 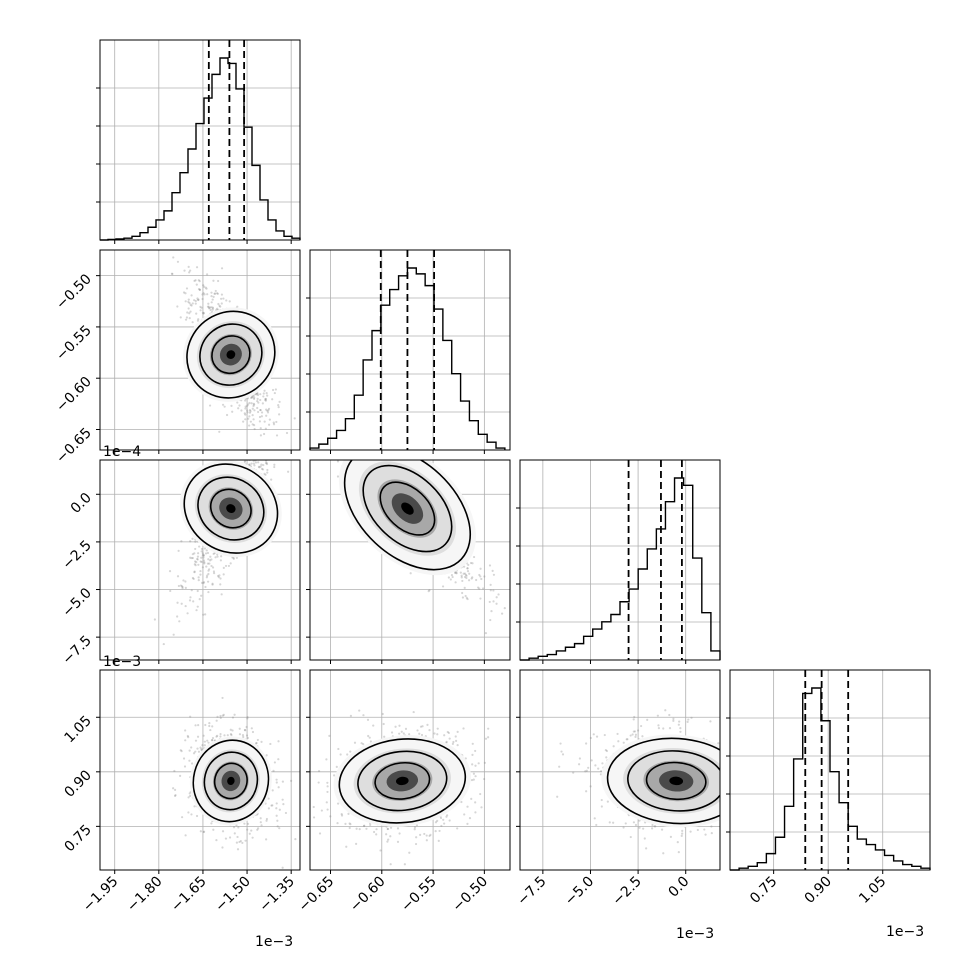 I want to click on contour-line, so click(x=402, y=781).